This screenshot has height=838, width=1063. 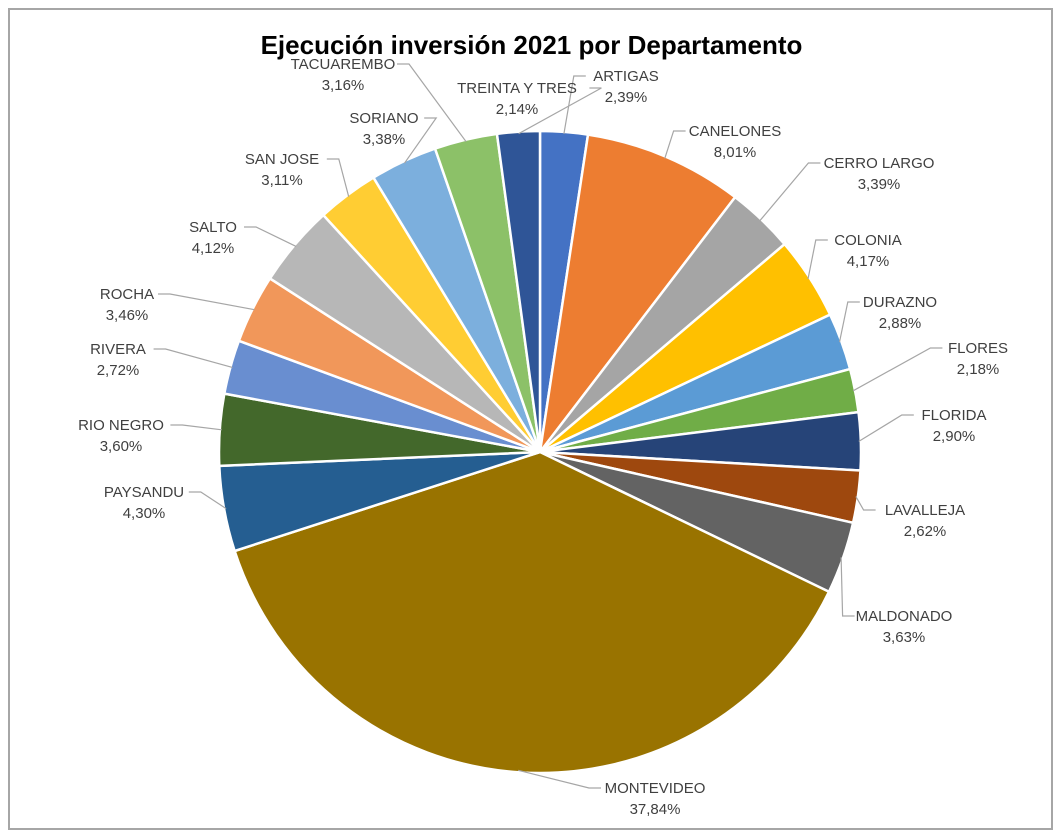 I want to click on leader-line-flores, so click(x=897, y=369).